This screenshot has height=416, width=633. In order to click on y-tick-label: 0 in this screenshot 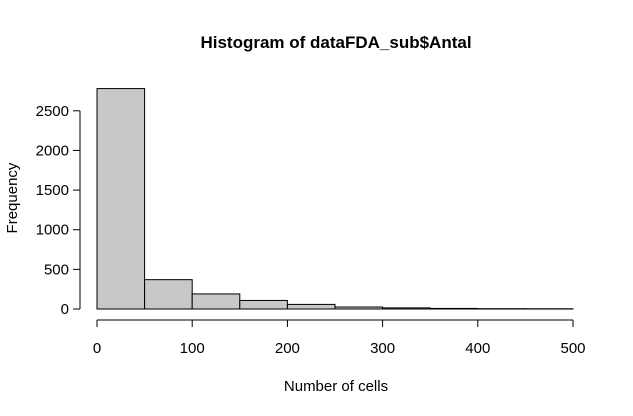, I will do `click(65, 309)`.